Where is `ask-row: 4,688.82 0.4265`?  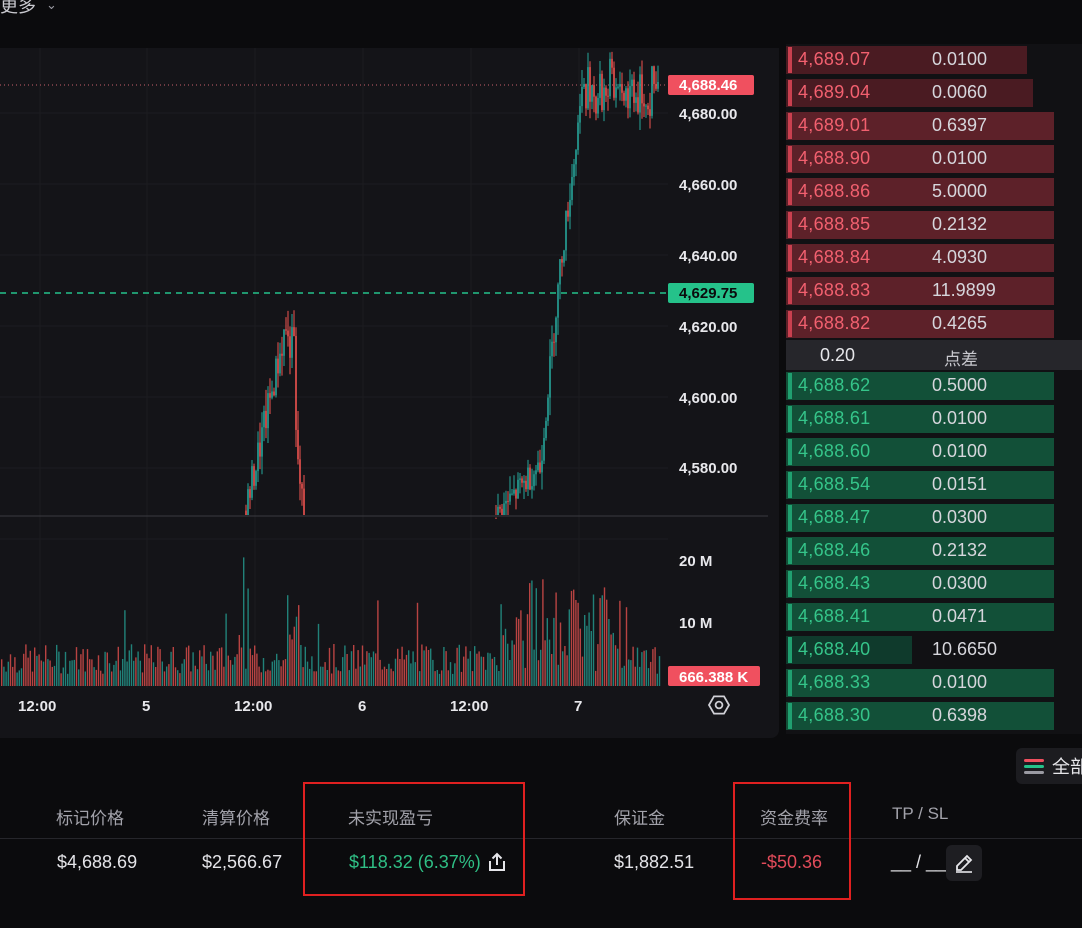
ask-row: 4,688.82 0.4265 is located at coordinates (934, 324).